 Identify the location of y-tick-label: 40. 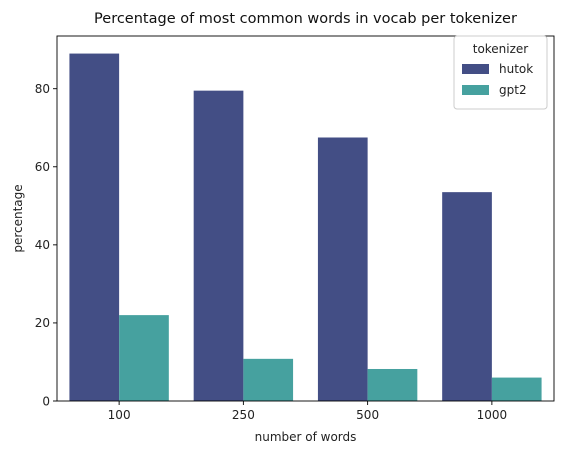
(42, 245).